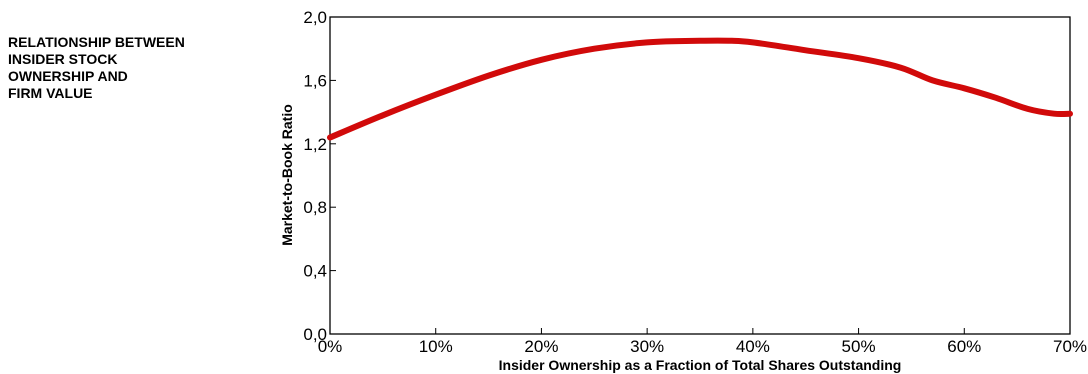  What do you see at coordinates (315, 334) in the screenshot?
I see `y-tick-label: 0,0` at bounding box center [315, 334].